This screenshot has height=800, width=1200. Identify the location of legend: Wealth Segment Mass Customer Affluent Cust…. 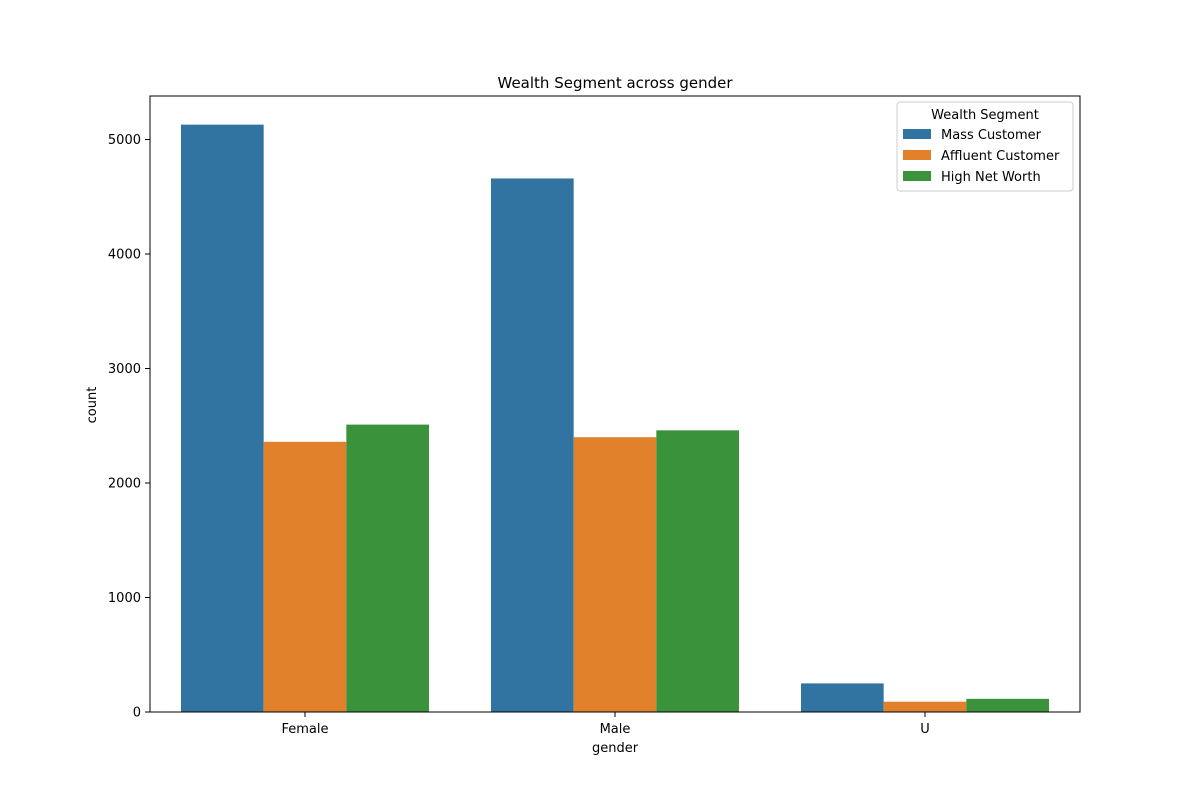
(985, 146).